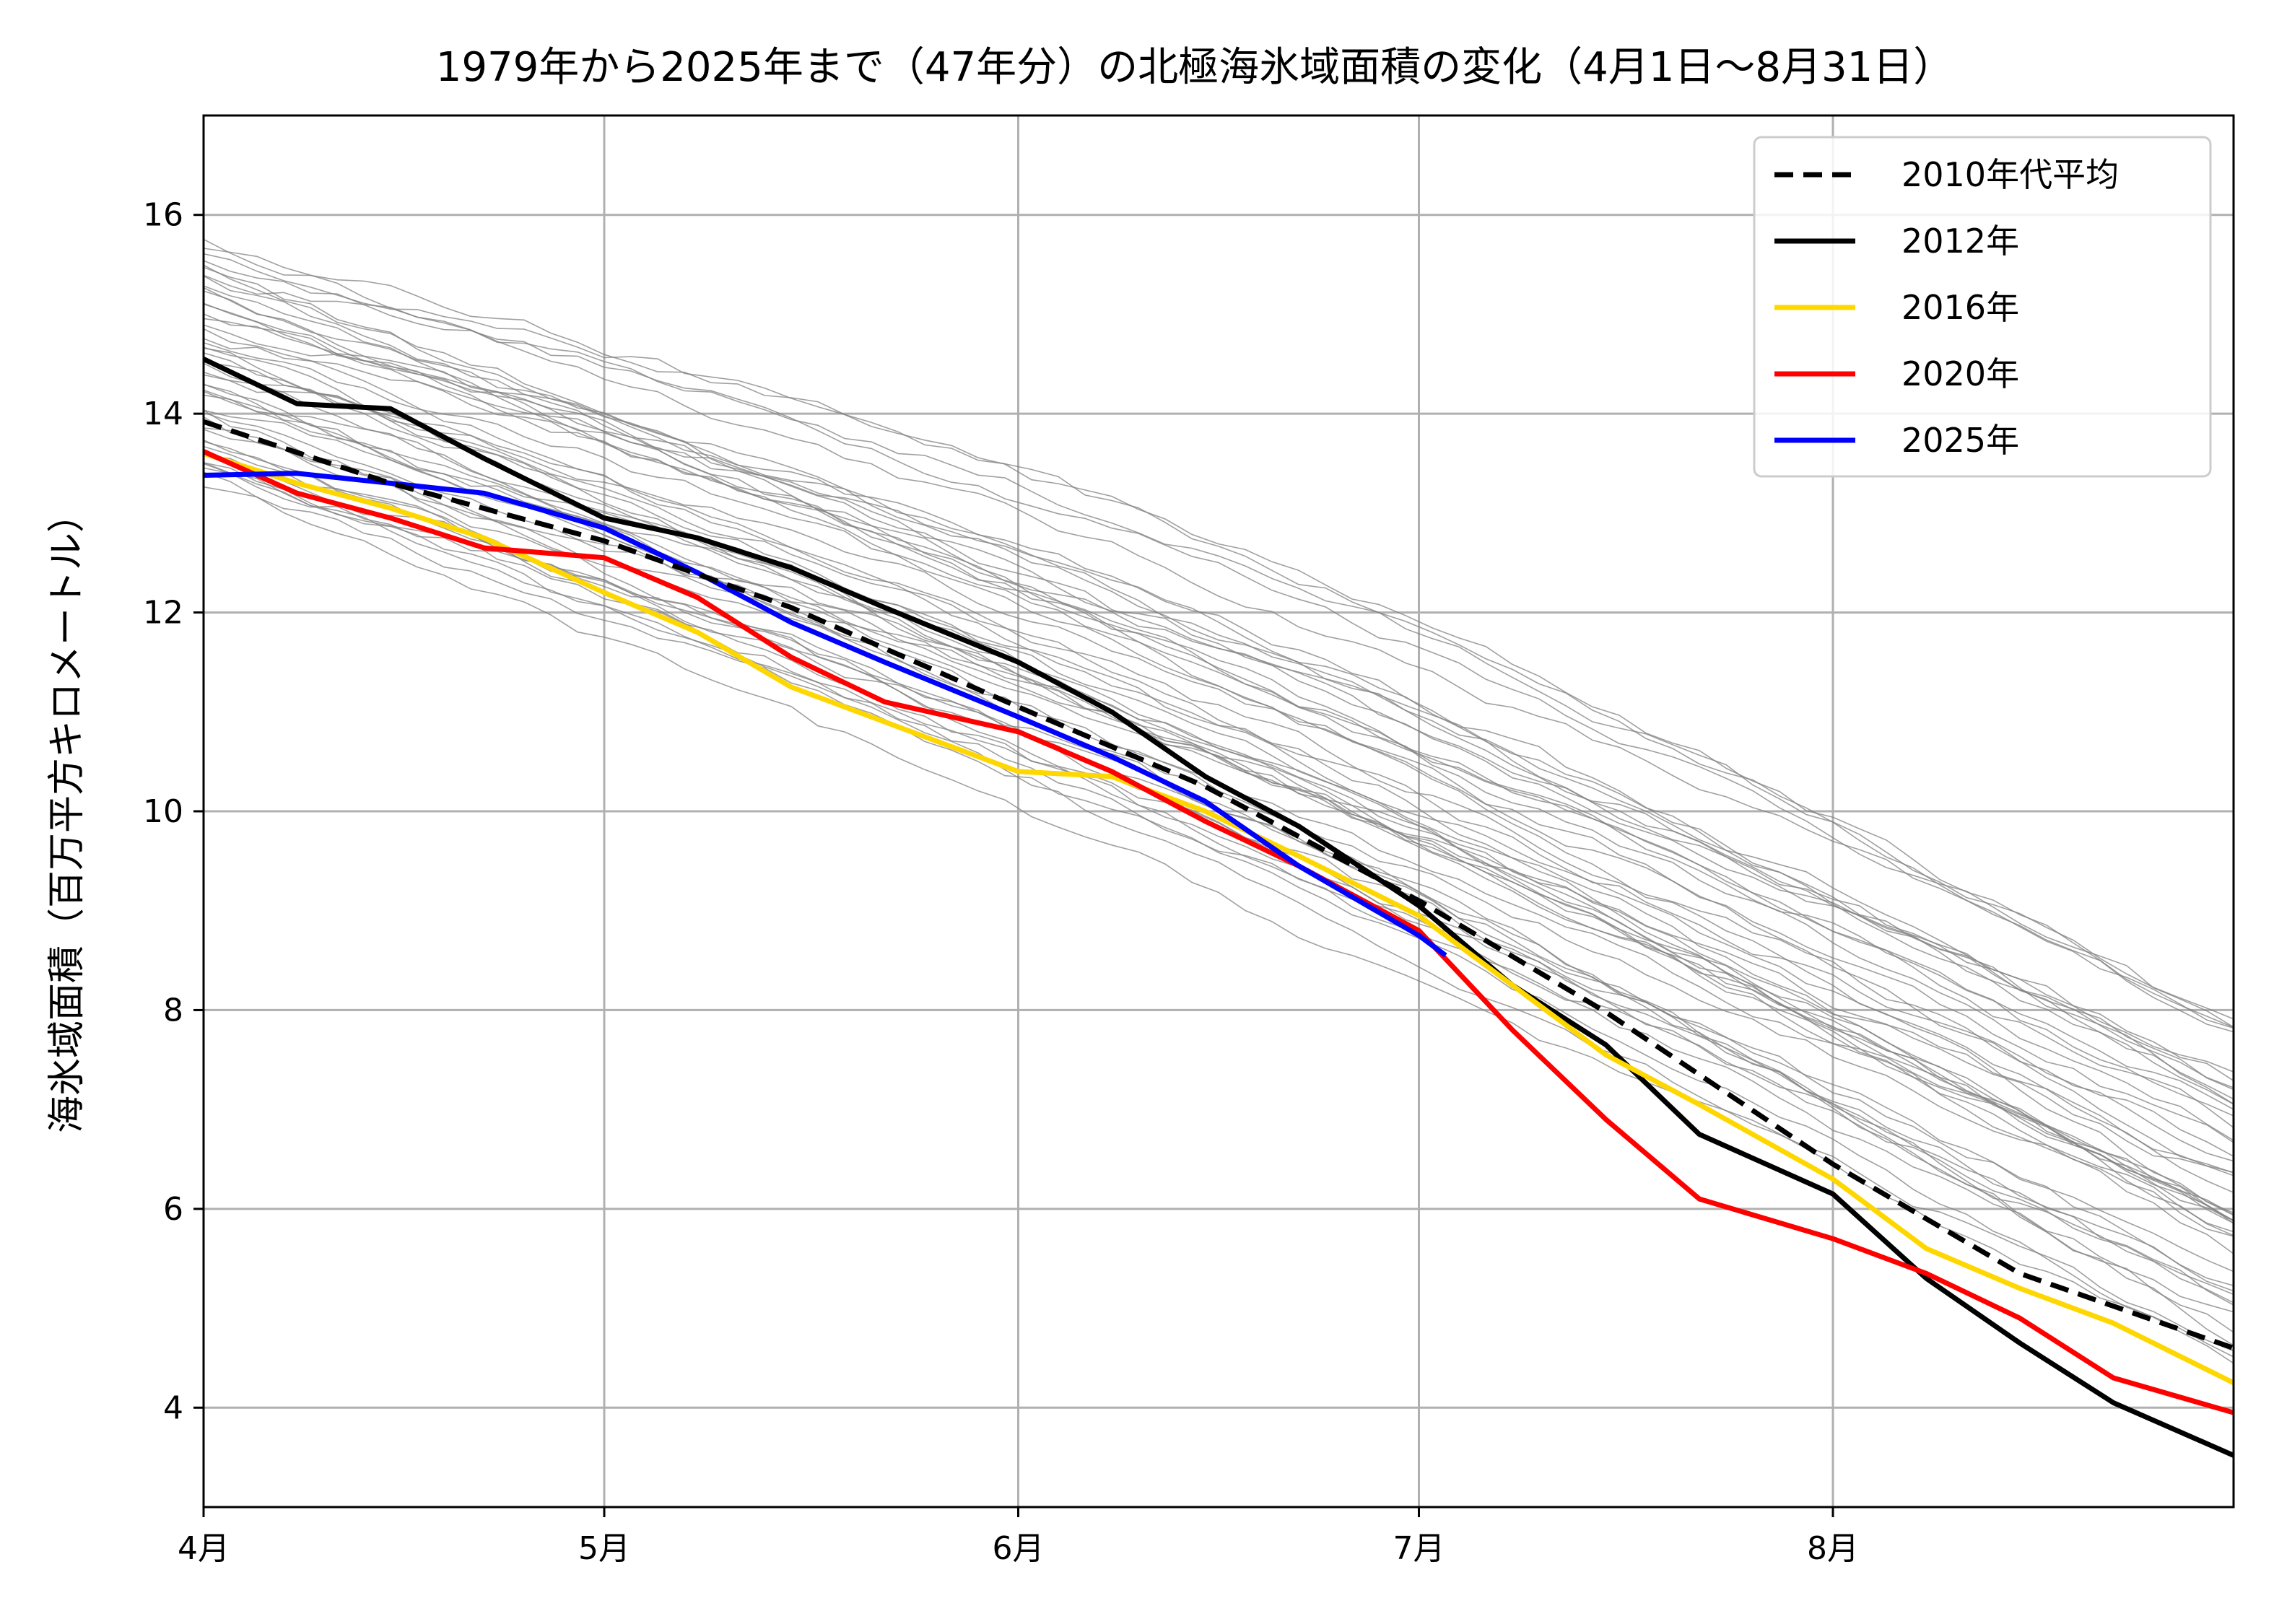  Describe the element at coordinates (173, 1010) in the screenshot. I see `y-tick-label: 8` at that location.